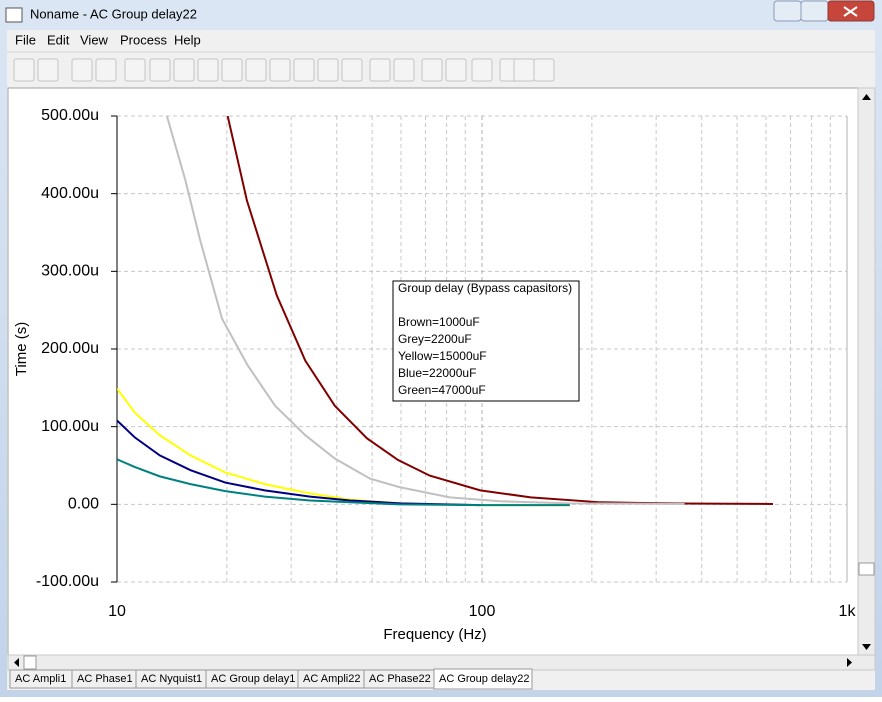 Image resolution: width=882 pixels, height=702 pixels. I want to click on menu-item: Process, so click(143, 39).